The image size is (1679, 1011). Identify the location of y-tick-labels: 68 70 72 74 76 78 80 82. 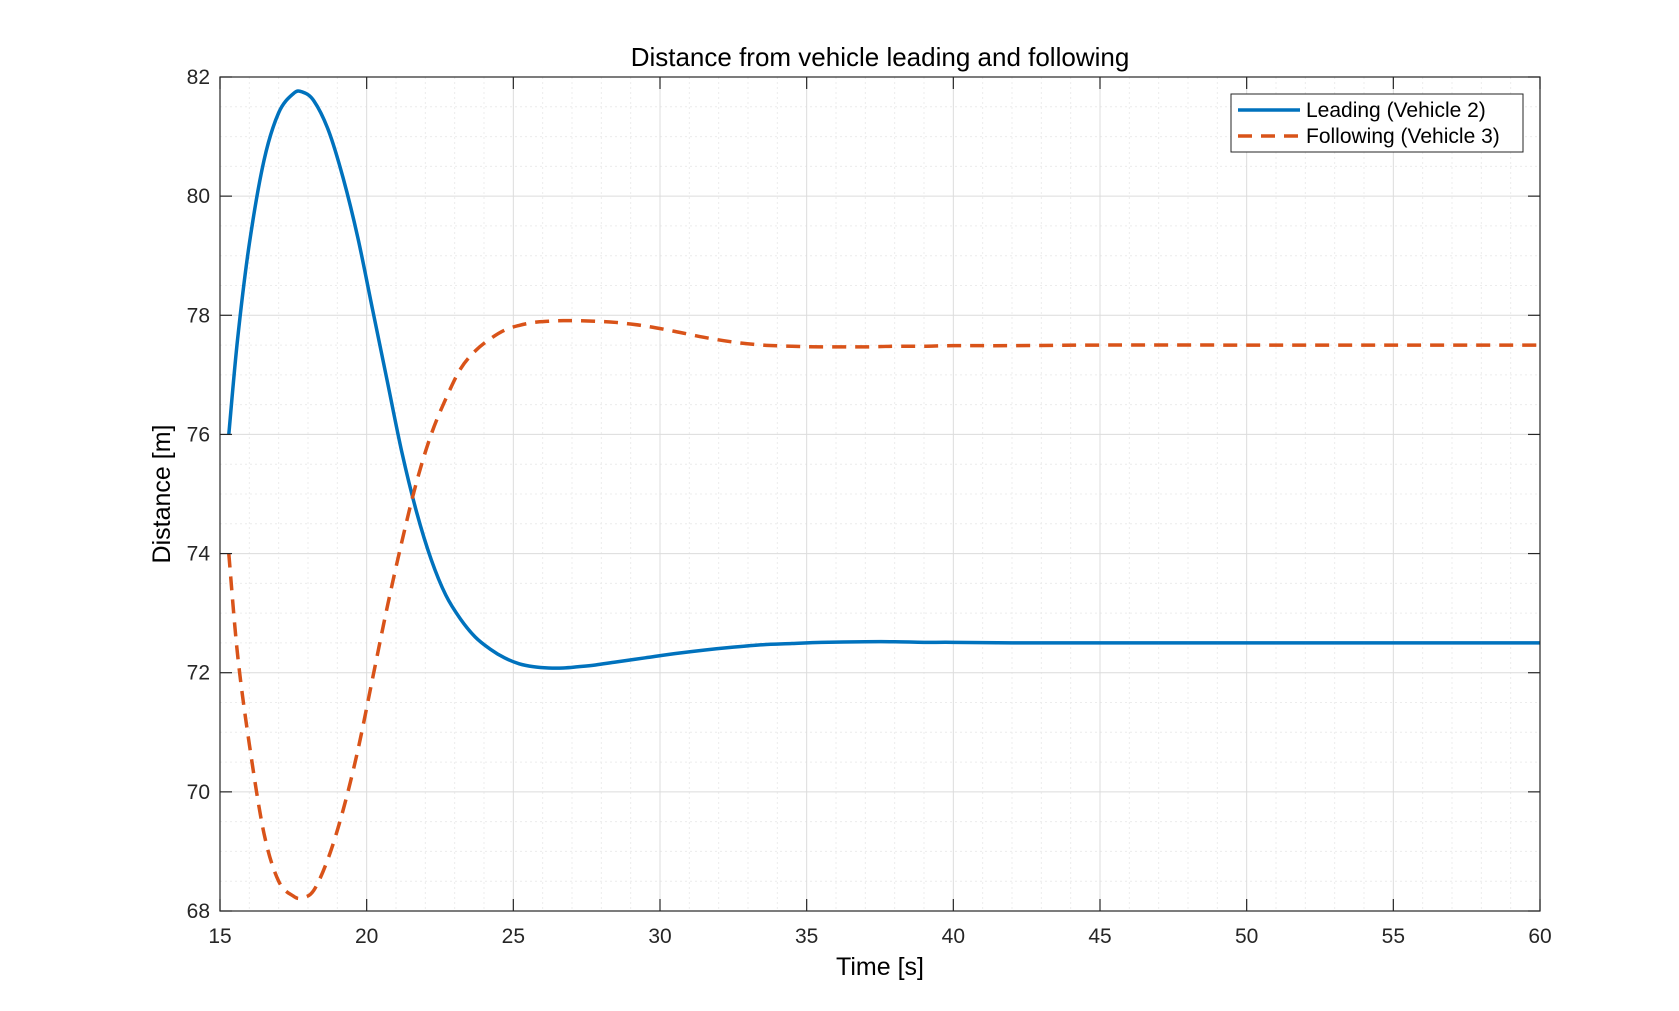
(199, 494).